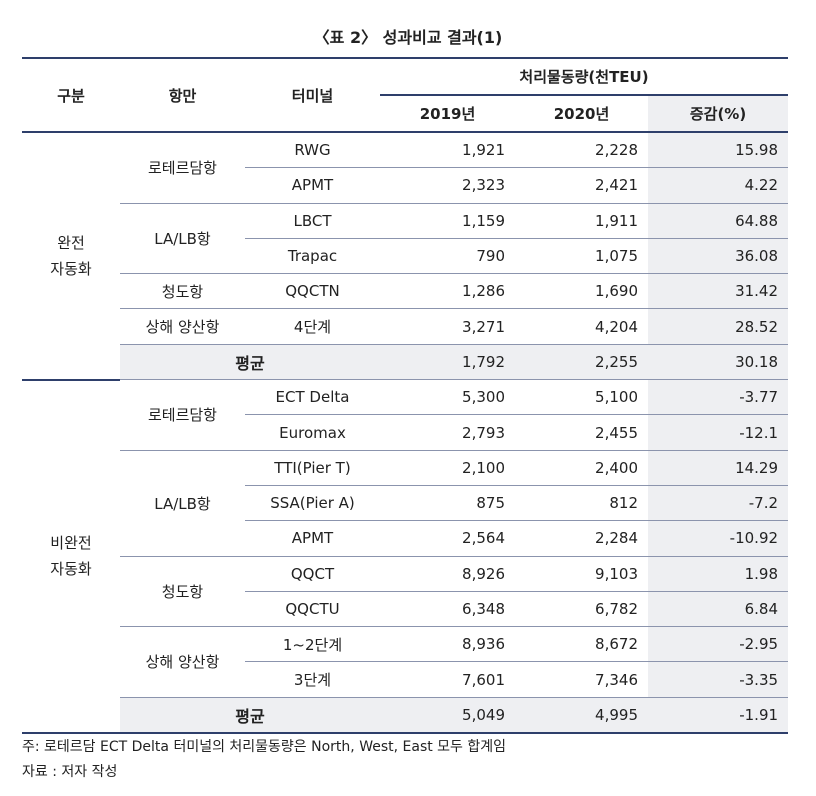  What do you see at coordinates (718, 185) in the screenshot?
I see `change-cell: 4.22` at bounding box center [718, 185].